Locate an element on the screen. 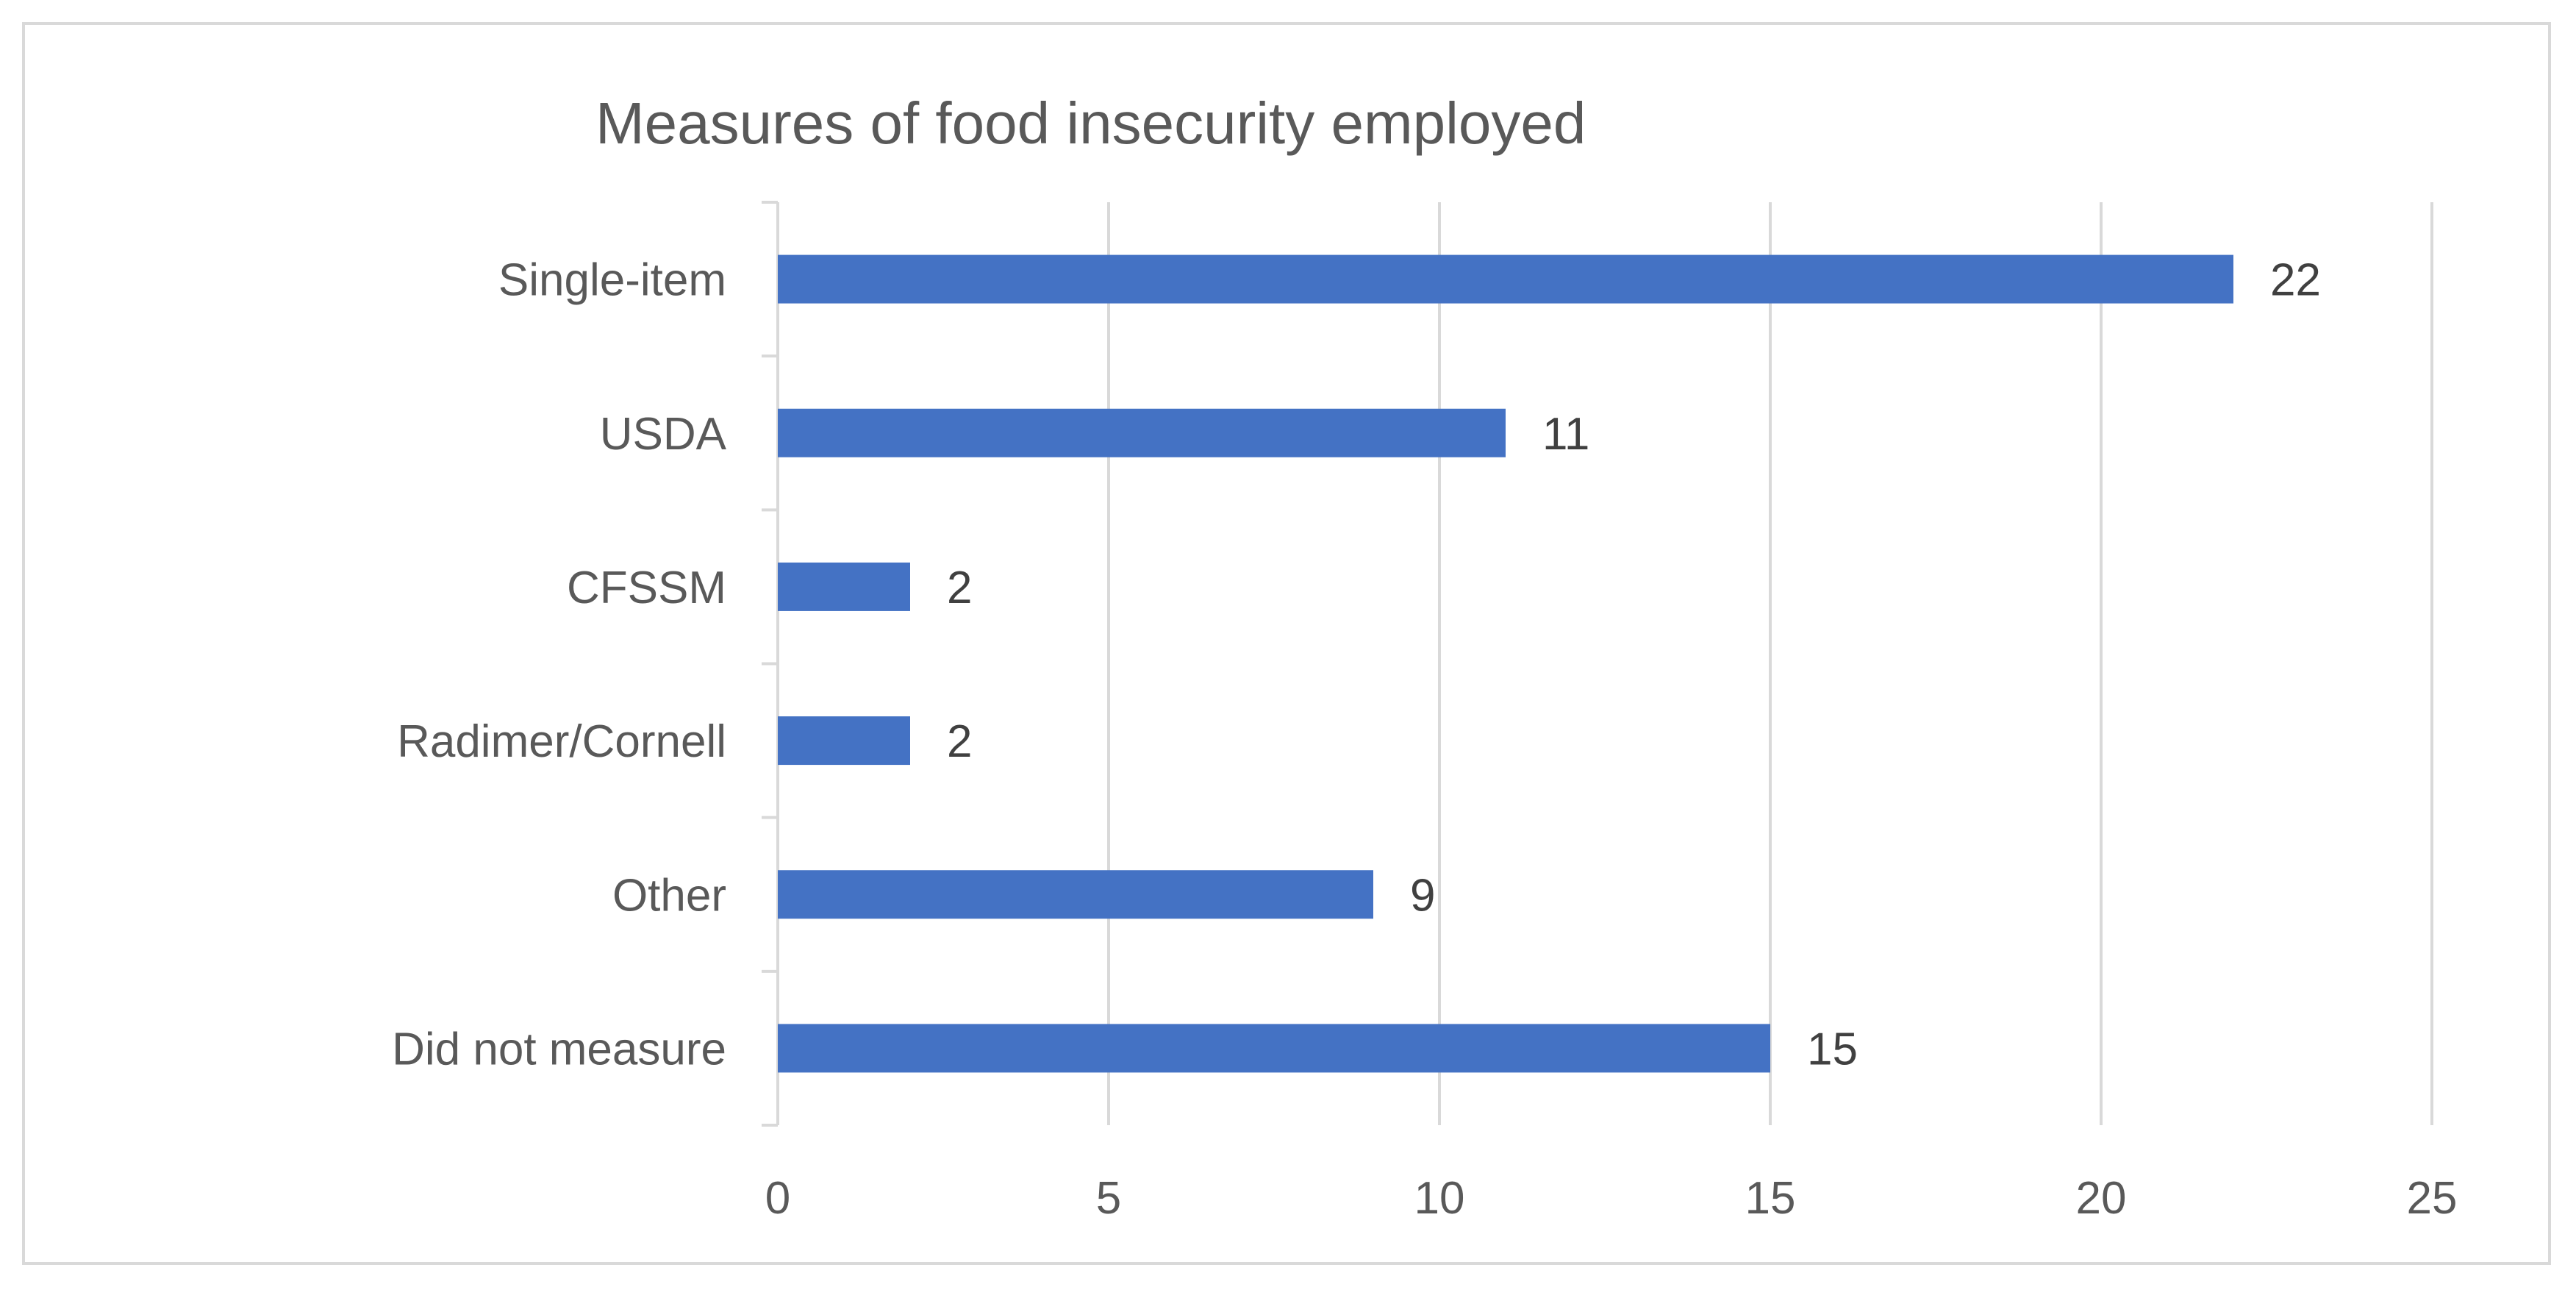 Image resolution: width=2576 pixels, height=1298 pixels. category-label: Single-item is located at coordinates (612, 280).